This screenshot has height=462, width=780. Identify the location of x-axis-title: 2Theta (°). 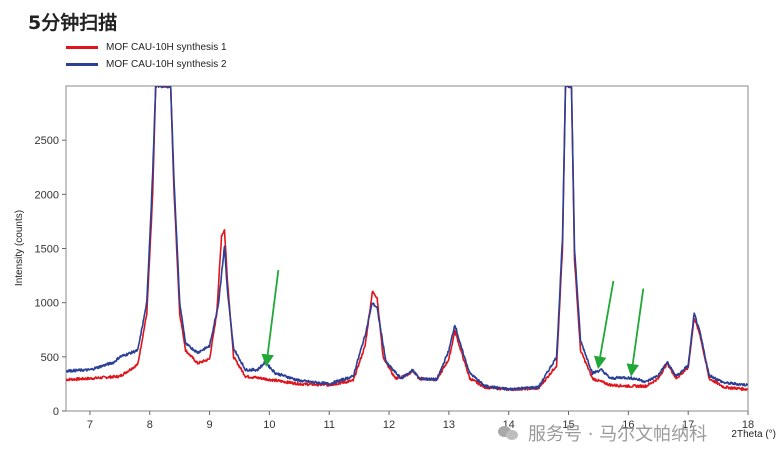
(753, 434).